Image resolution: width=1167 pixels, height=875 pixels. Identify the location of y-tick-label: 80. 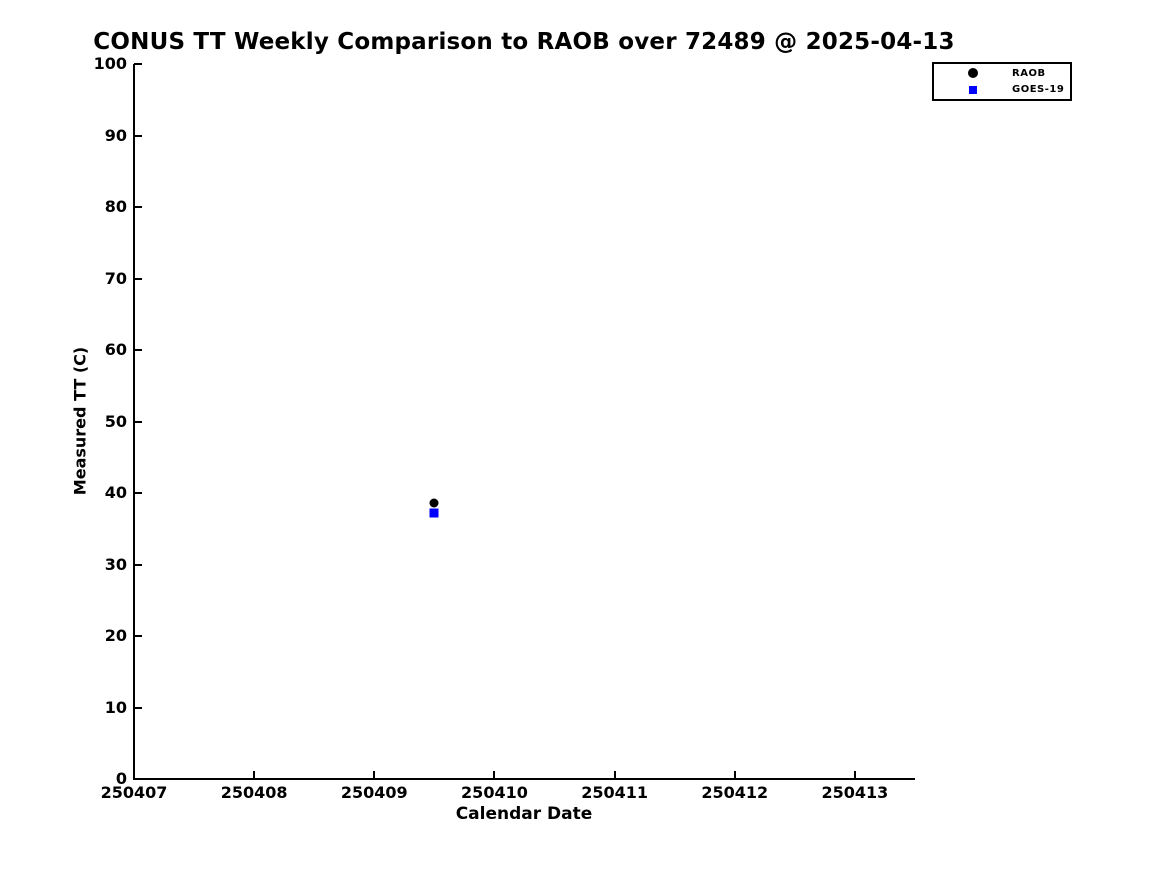
(115, 206).